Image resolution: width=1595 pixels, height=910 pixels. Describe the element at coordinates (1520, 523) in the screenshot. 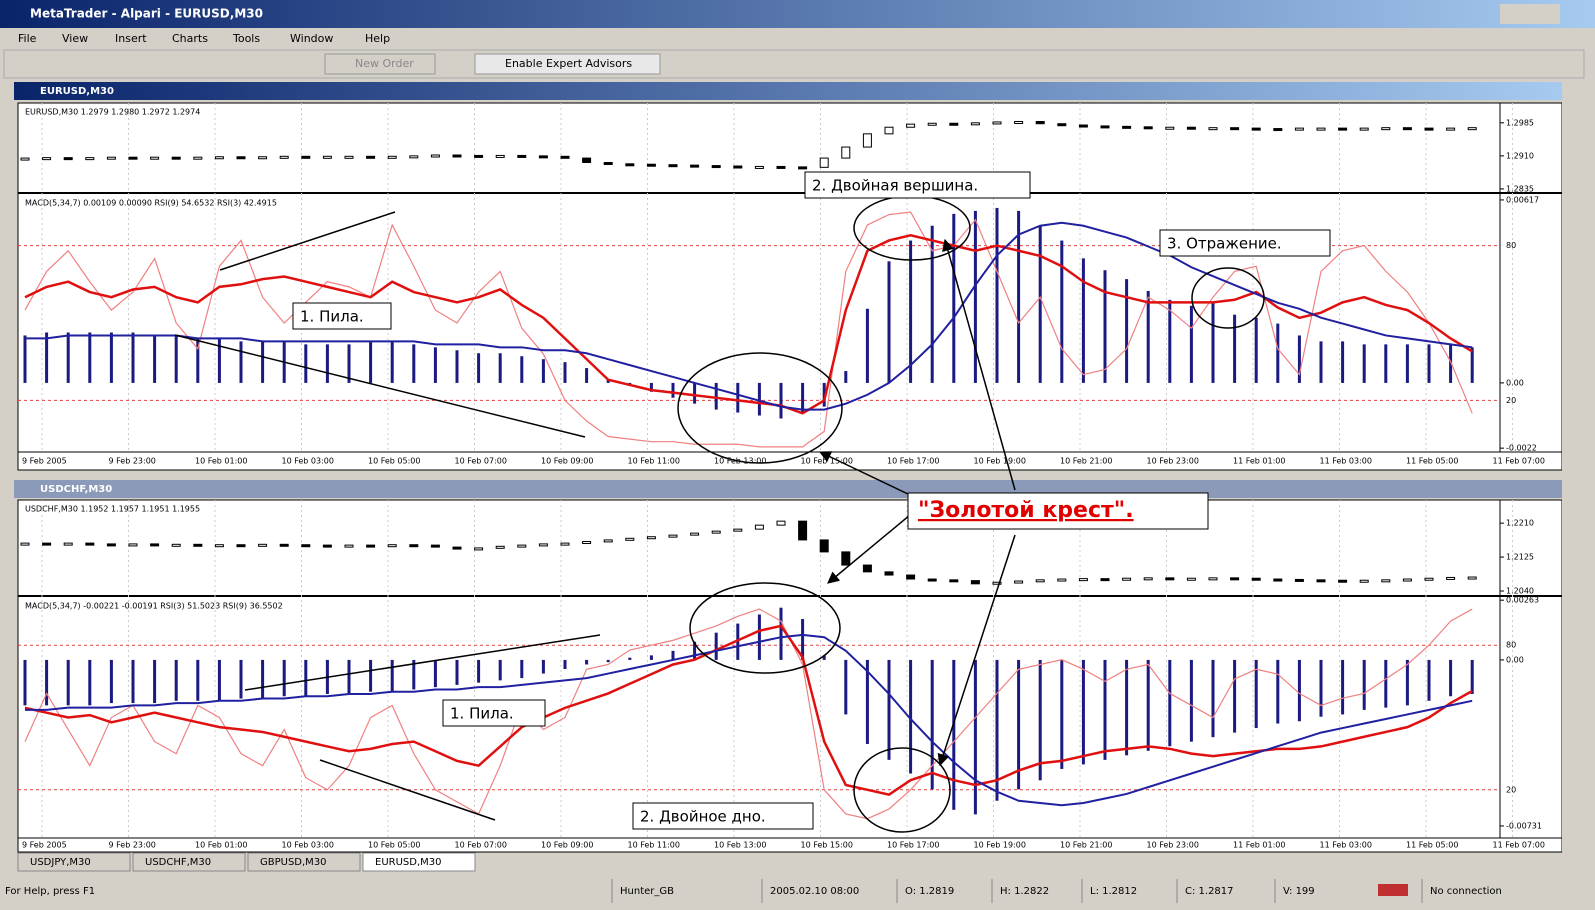

I see `y-tick-label: 1.2210` at that location.